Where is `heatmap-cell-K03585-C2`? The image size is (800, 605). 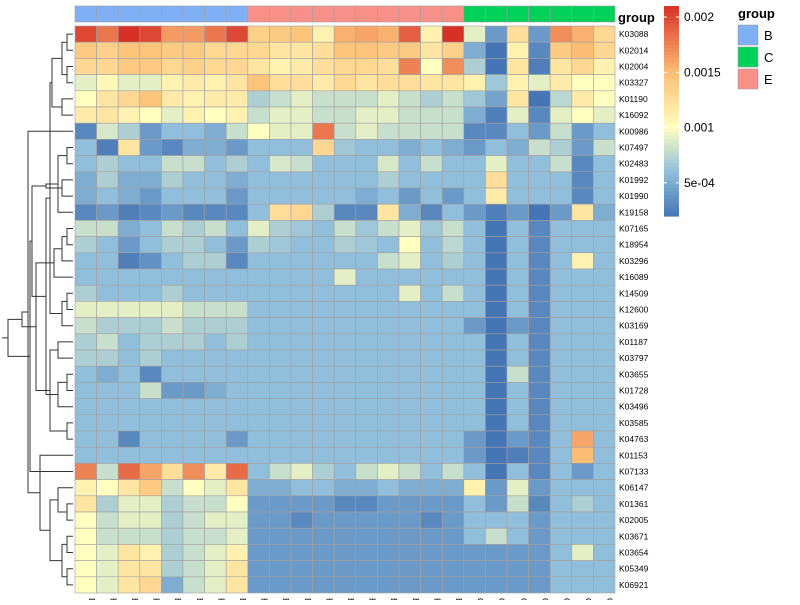
heatmap-cell-K03585-C2 is located at coordinates (496, 423).